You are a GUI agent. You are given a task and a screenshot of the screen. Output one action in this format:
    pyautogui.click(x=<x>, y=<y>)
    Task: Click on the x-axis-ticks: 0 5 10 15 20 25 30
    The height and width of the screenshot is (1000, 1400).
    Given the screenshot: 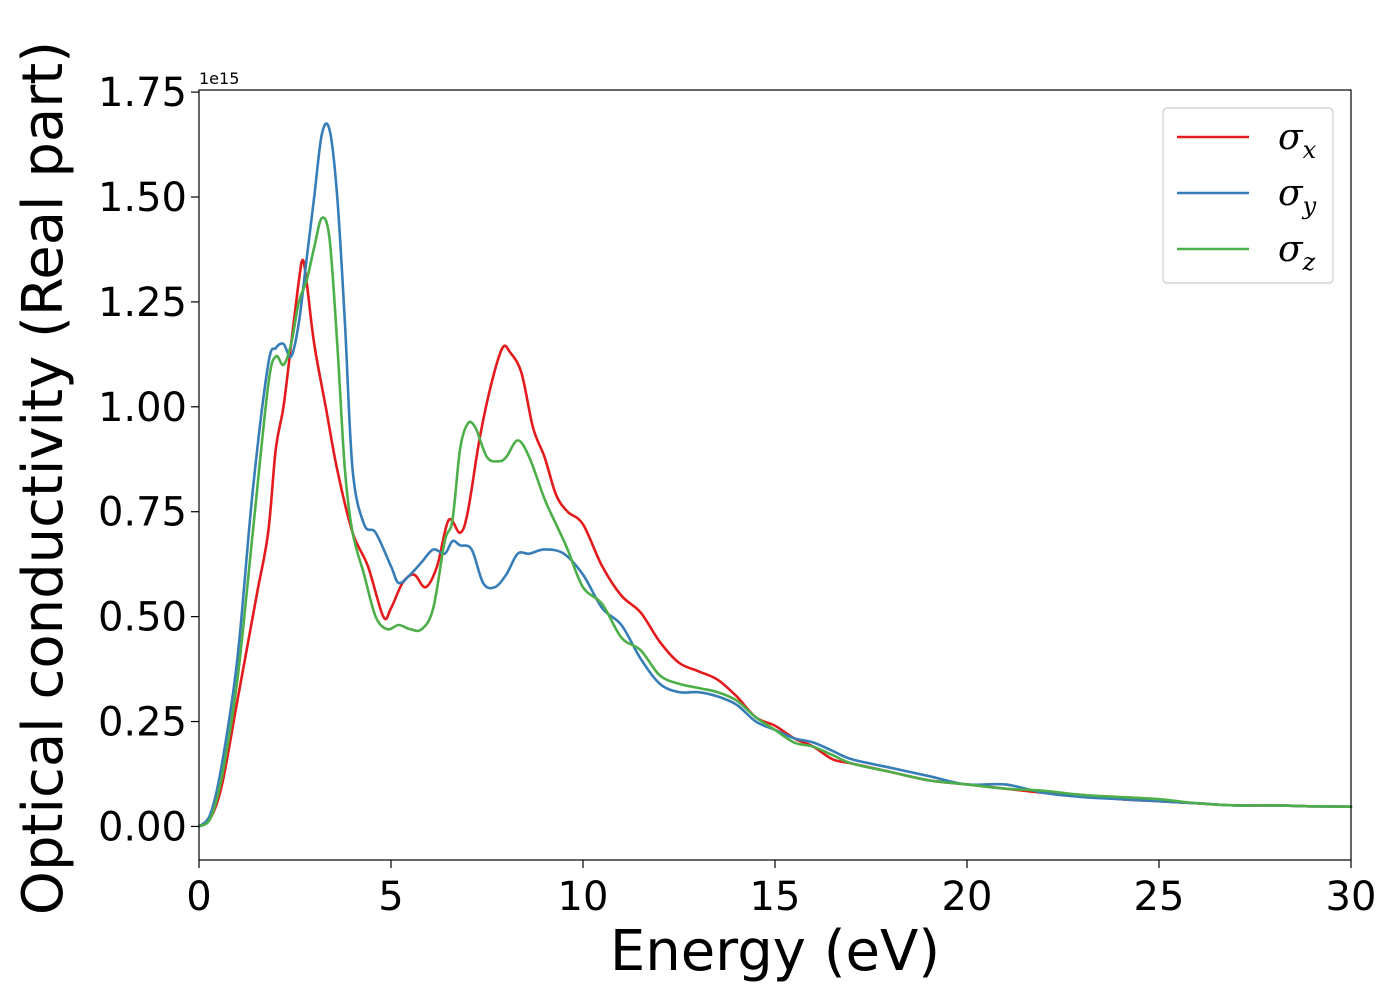 What is the action you would take?
    pyautogui.click(x=781, y=890)
    